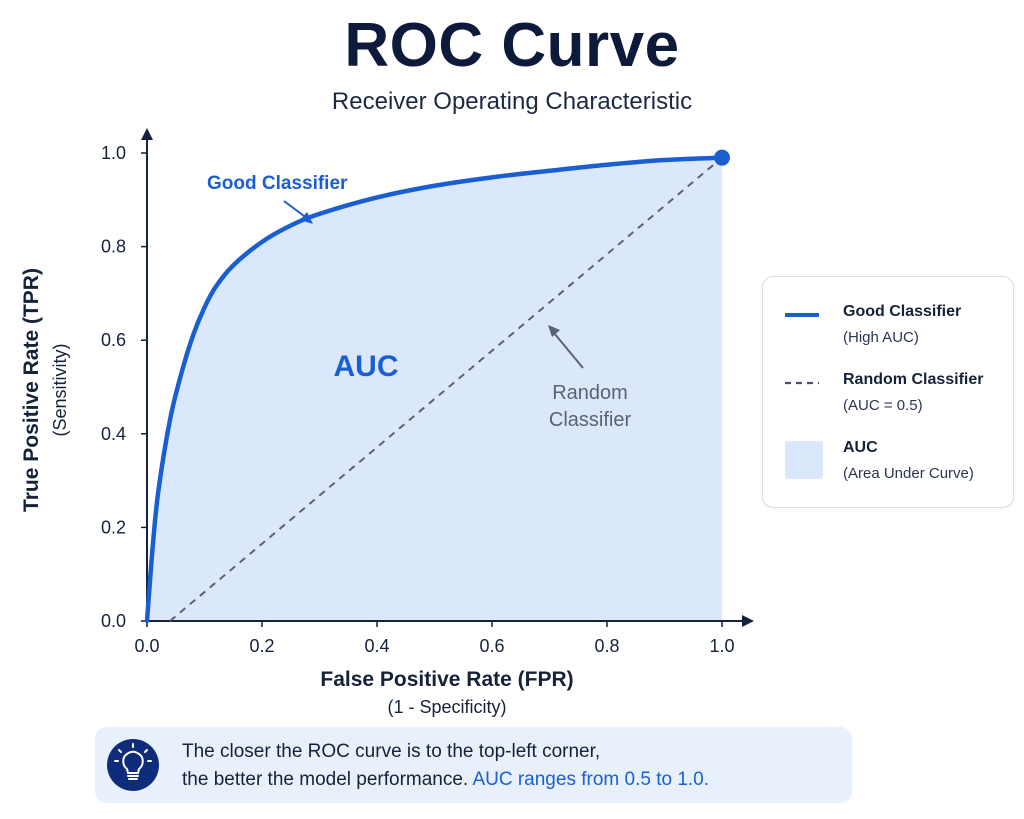  Describe the element at coordinates (376, 646) in the screenshot. I see `x-tick-label: 0.4` at that location.